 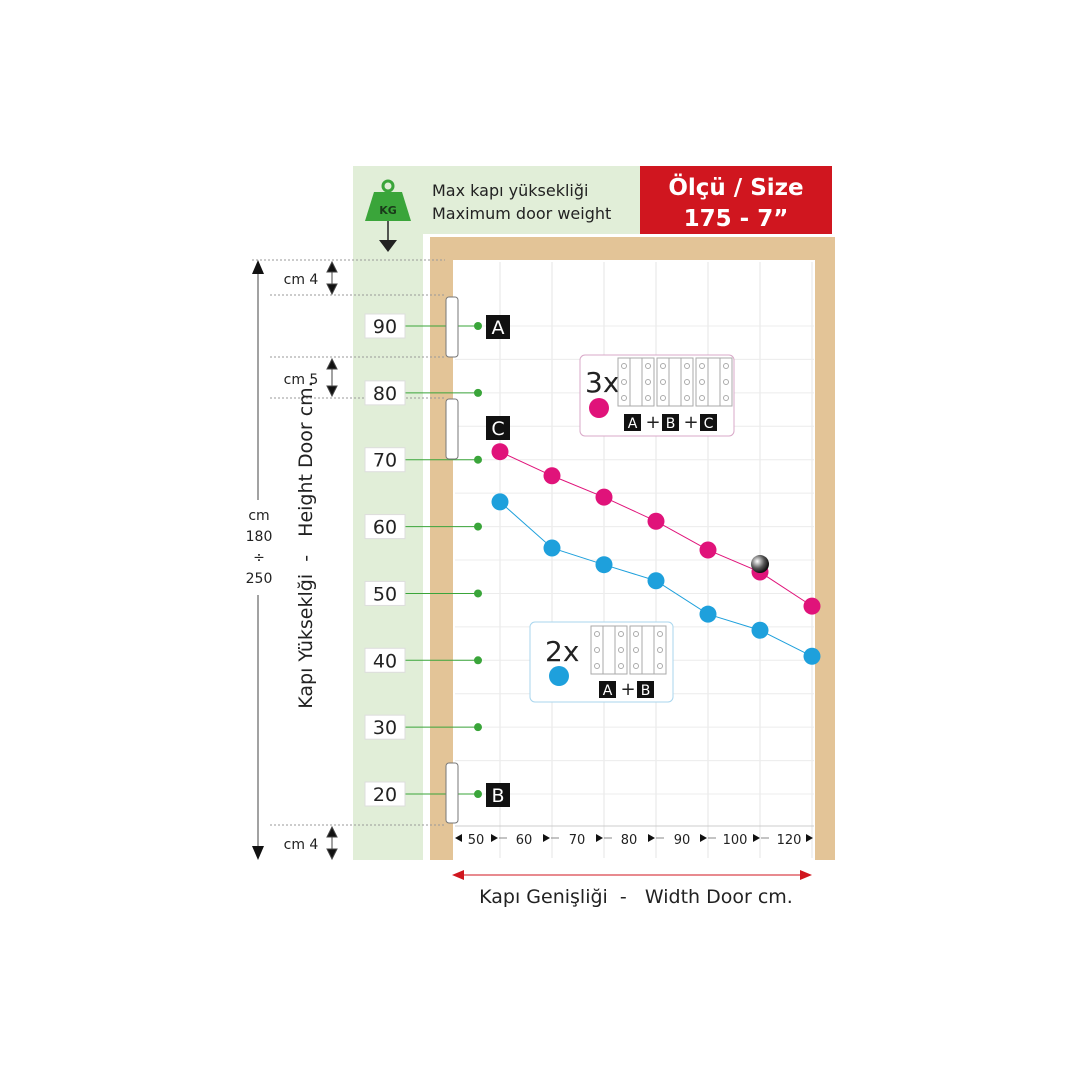 What do you see at coordinates (258, 516) in the screenshot?
I see `total-unit: cm` at bounding box center [258, 516].